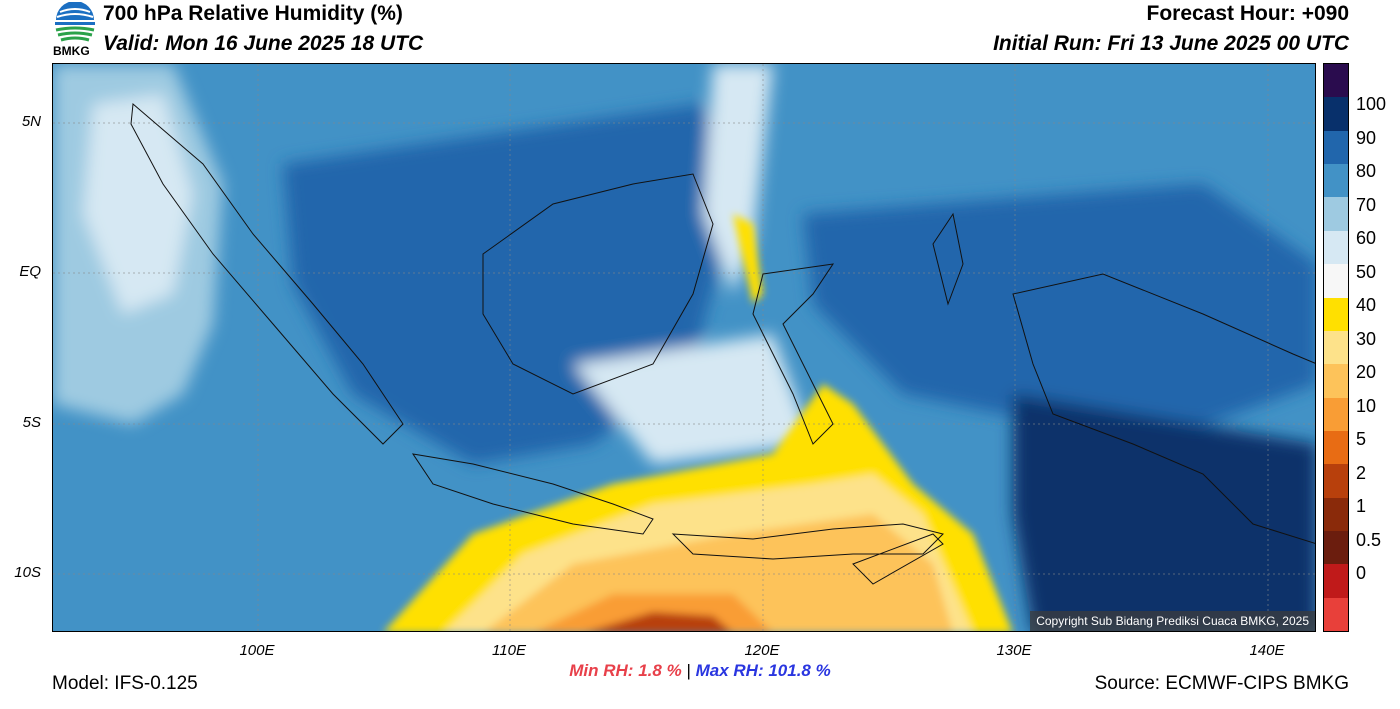  I want to click on coastline-timor, so click(898, 559).